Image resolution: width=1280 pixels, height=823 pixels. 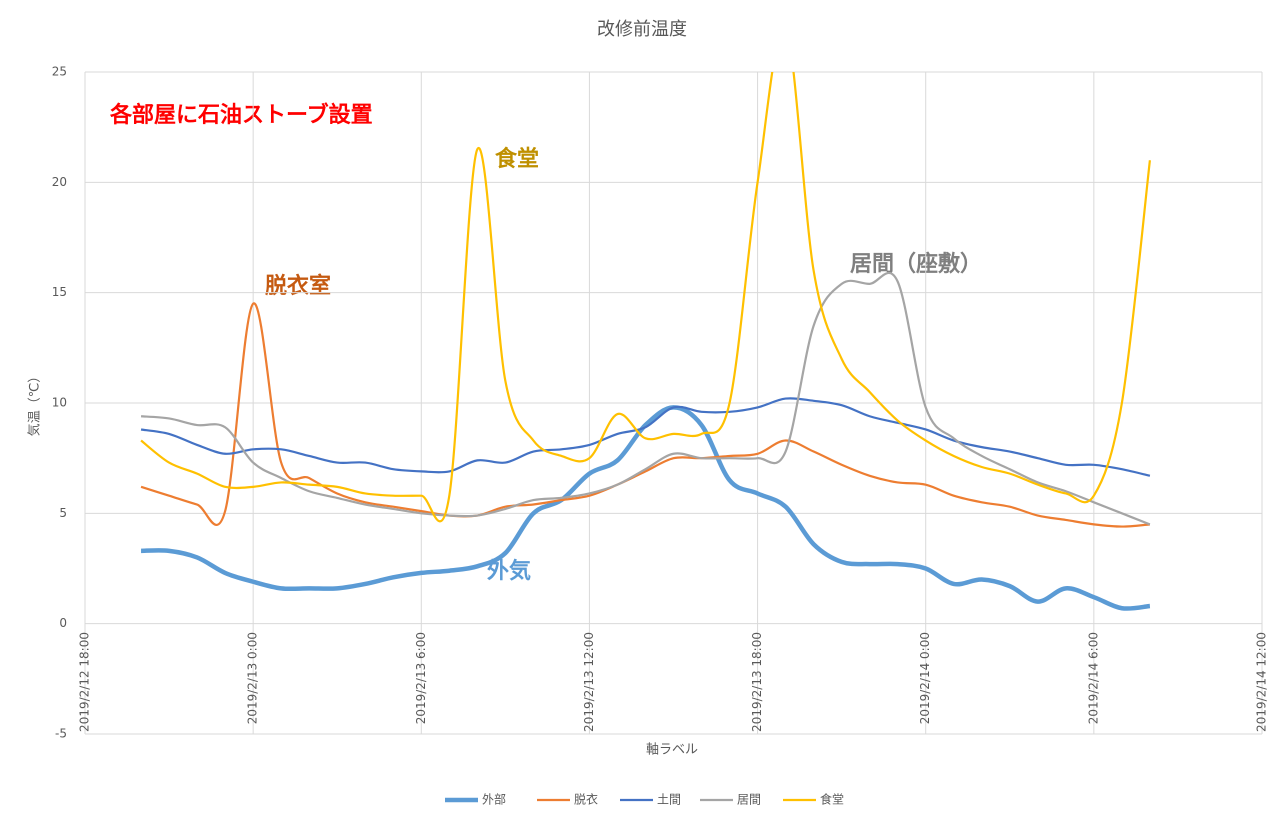 I want to click on annotation: 食堂, so click(x=517, y=159).